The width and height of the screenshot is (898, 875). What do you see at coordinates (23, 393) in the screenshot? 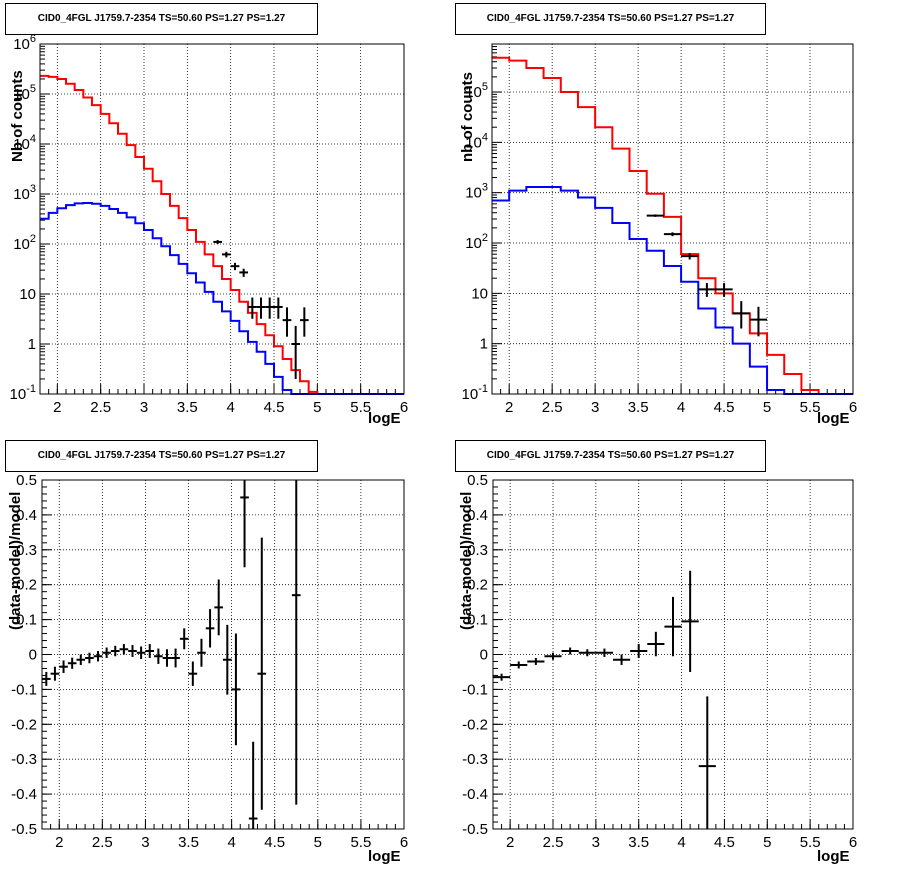
I see `y-tick-label: 10⁻¹` at bounding box center [23, 393].